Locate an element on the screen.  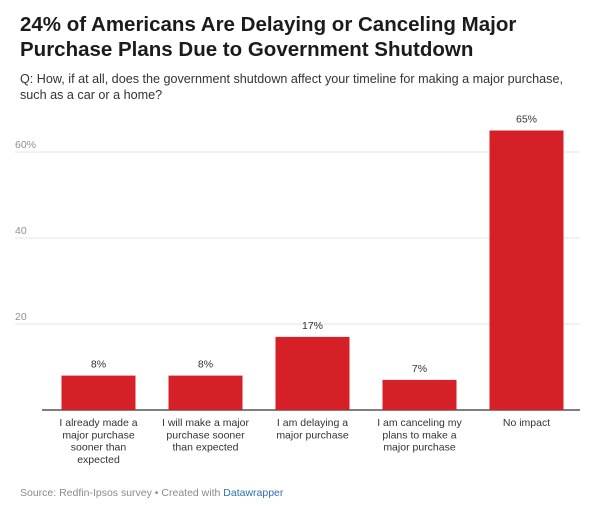
y-tick-label: 20 is located at coordinates (21, 317).